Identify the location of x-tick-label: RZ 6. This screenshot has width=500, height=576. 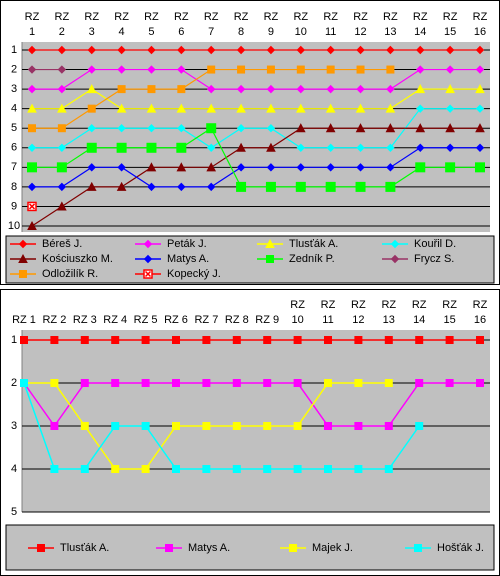
(181, 24).